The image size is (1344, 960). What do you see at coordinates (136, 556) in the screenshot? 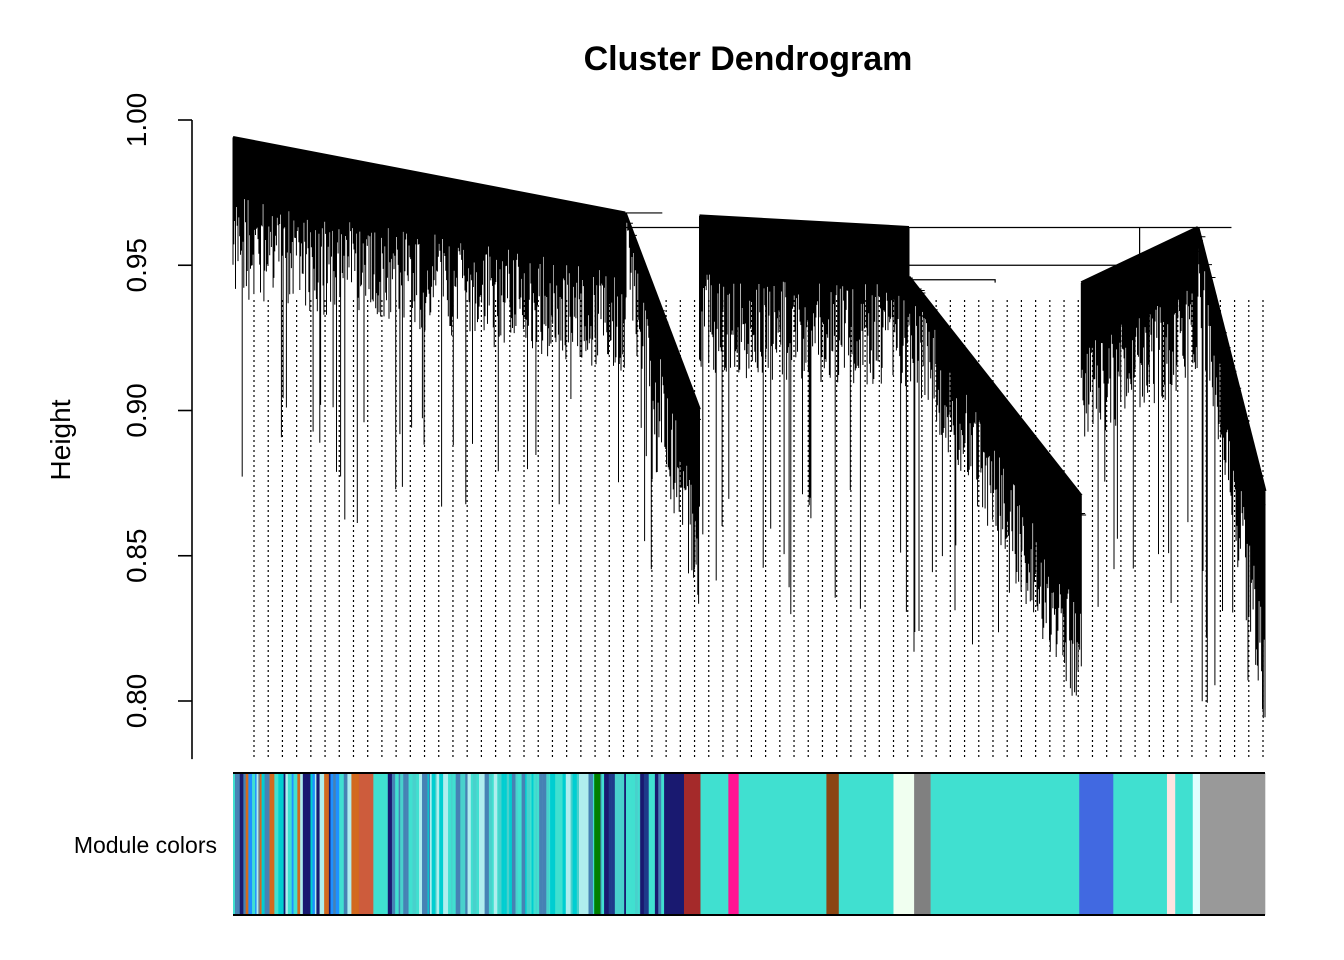
I see `y-tick-label: 0.85` at bounding box center [136, 556].